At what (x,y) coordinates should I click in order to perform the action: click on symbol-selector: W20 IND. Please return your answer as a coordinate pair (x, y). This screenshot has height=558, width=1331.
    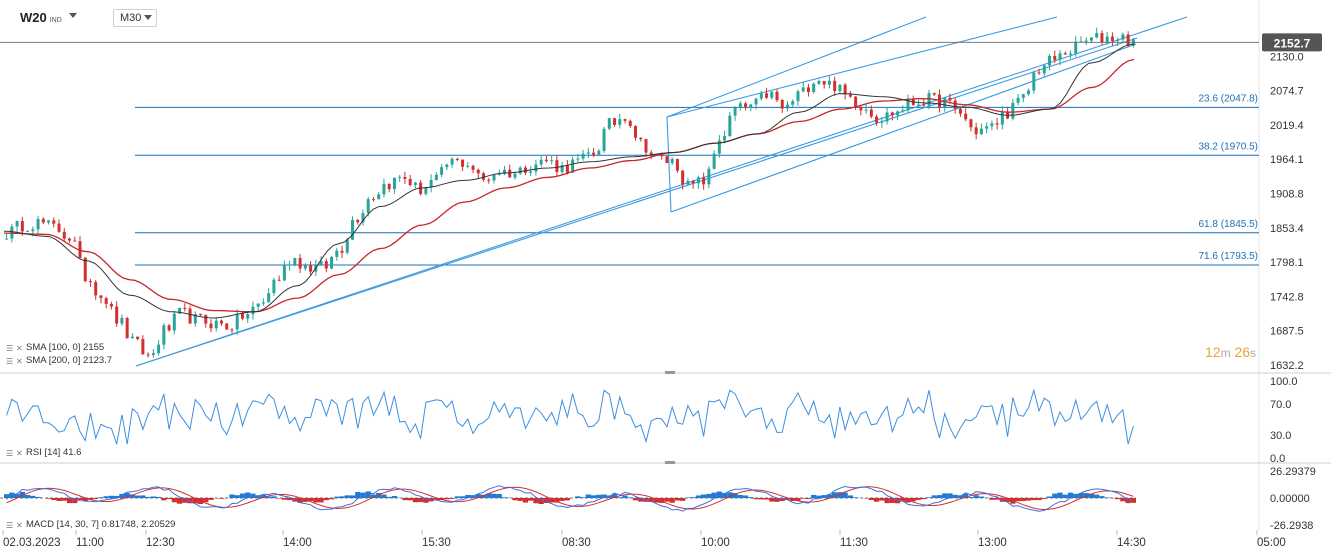
    Looking at the image, I should click on (41, 17).